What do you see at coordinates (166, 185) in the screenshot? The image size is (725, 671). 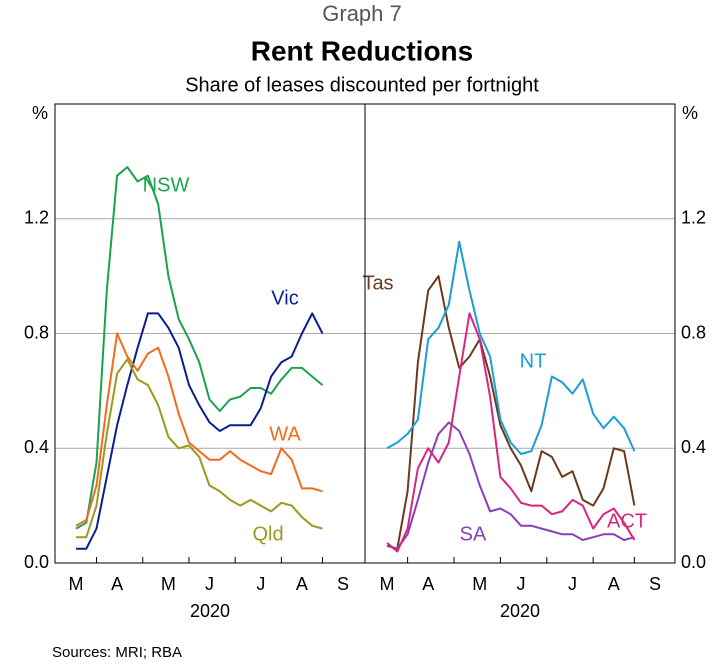 I see `series-label: NSW` at bounding box center [166, 185].